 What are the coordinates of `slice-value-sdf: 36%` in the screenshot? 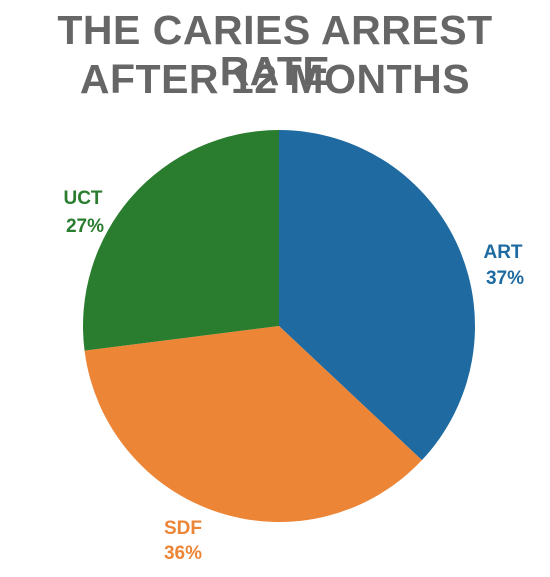 It's located at (183, 553).